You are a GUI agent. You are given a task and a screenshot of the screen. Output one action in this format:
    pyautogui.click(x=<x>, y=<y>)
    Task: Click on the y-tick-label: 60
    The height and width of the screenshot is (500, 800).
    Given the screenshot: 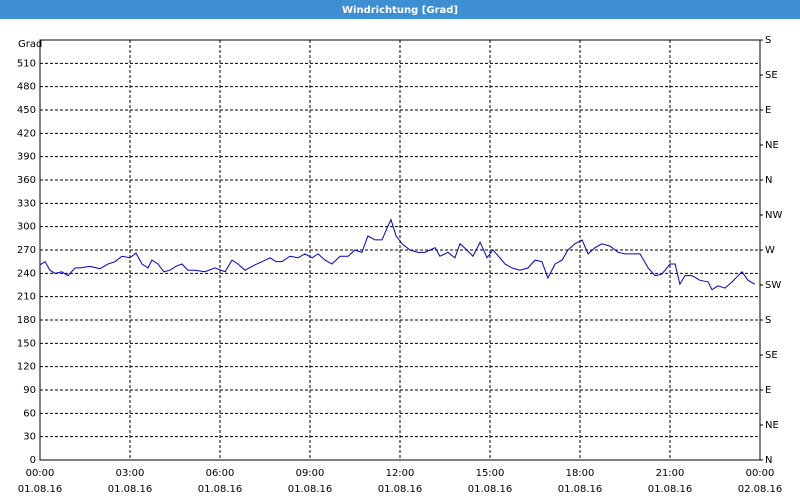 What is the action you would take?
    pyautogui.click(x=29, y=413)
    